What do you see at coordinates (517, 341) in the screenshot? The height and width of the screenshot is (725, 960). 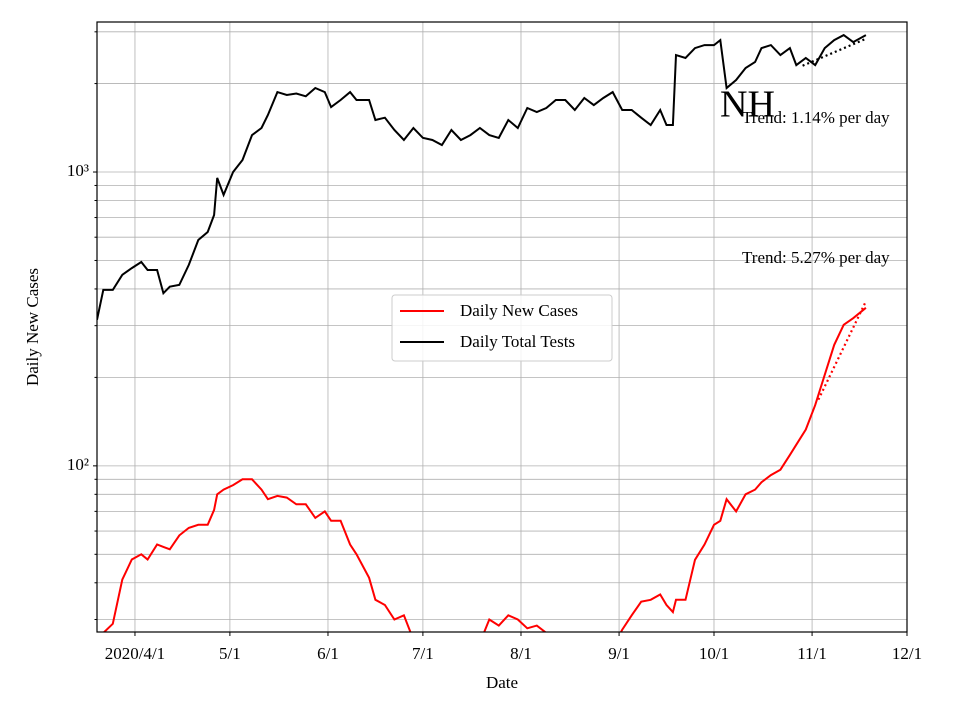 I see `legend-label: Daily Total Tests` at bounding box center [517, 341].